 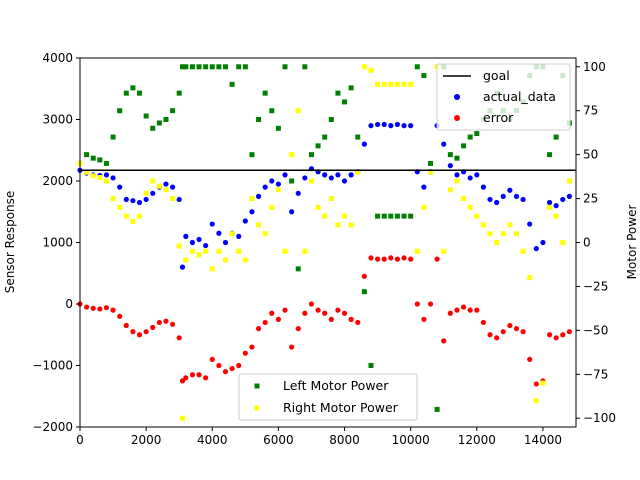 What do you see at coordinates (595, 374) in the screenshot?
I see `right-y-tick-label: −75` at bounding box center [595, 374].